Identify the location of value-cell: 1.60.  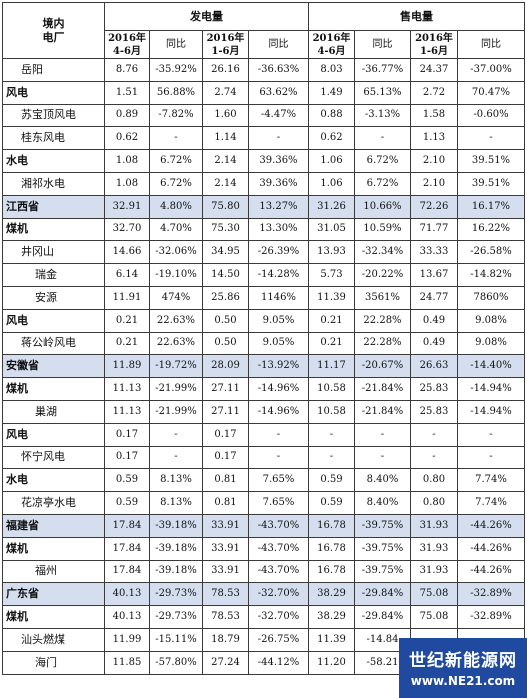
(225, 115).